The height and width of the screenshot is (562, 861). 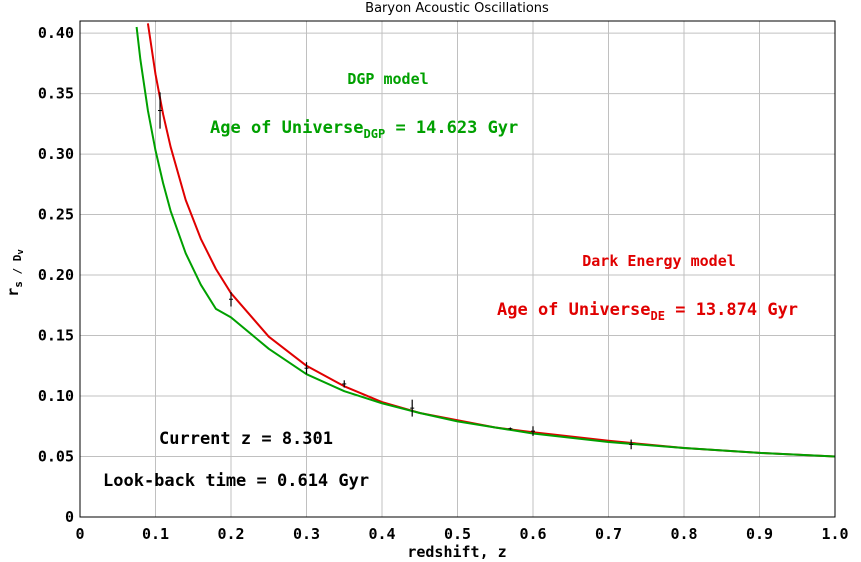 I want to click on x-tick-label: 0.8, so click(x=683, y=534).